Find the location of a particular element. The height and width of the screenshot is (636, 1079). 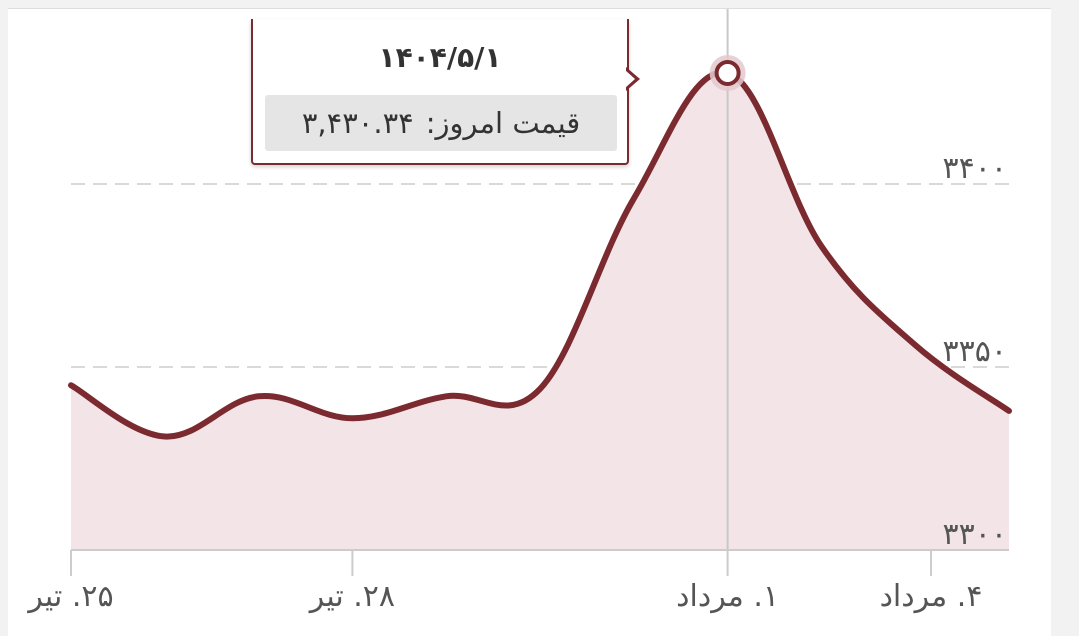

tooltip-value: ۳,۴۳۰.۳۴ is located at coordinates (357, 123).